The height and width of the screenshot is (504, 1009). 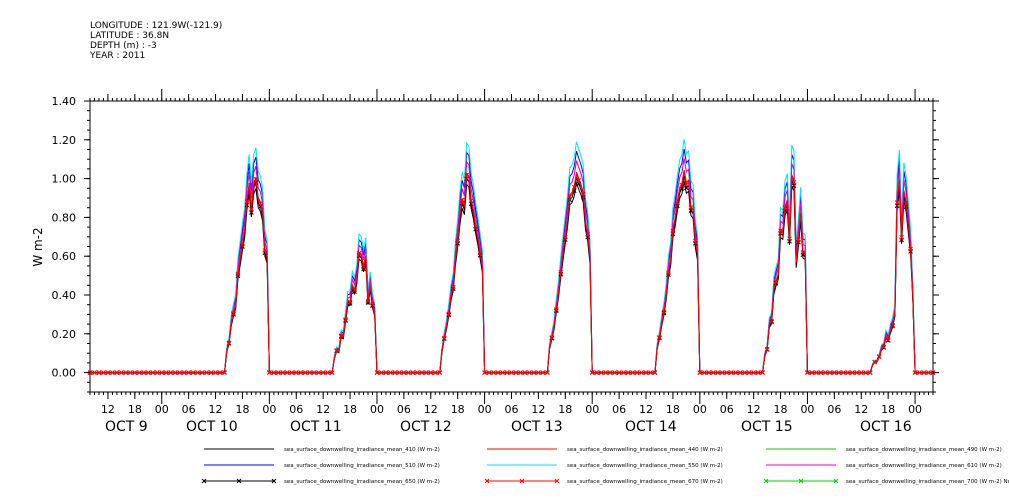 I want to click on y-tick-label: 0.00, so click(x=64, y=373).